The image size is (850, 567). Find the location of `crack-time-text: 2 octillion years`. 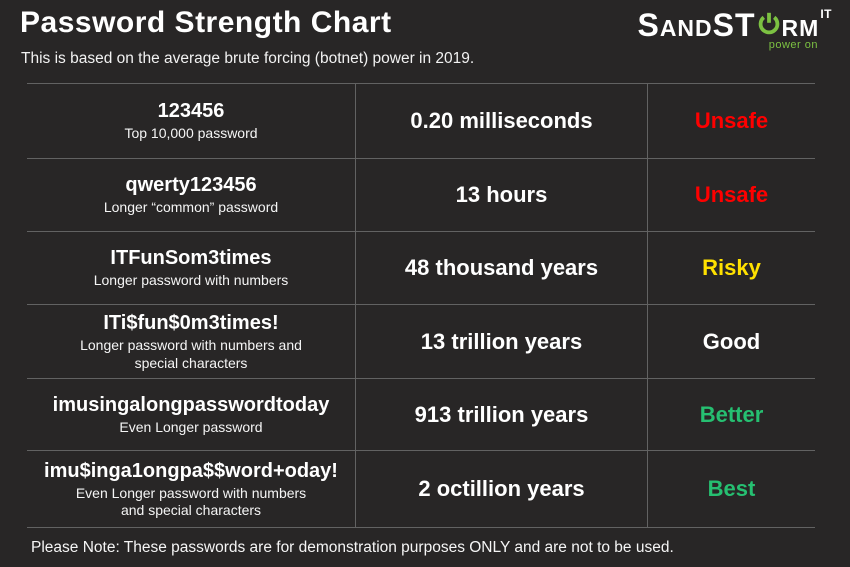

crack-time-text: 2 octillion years is located at coordinates (501, 488).